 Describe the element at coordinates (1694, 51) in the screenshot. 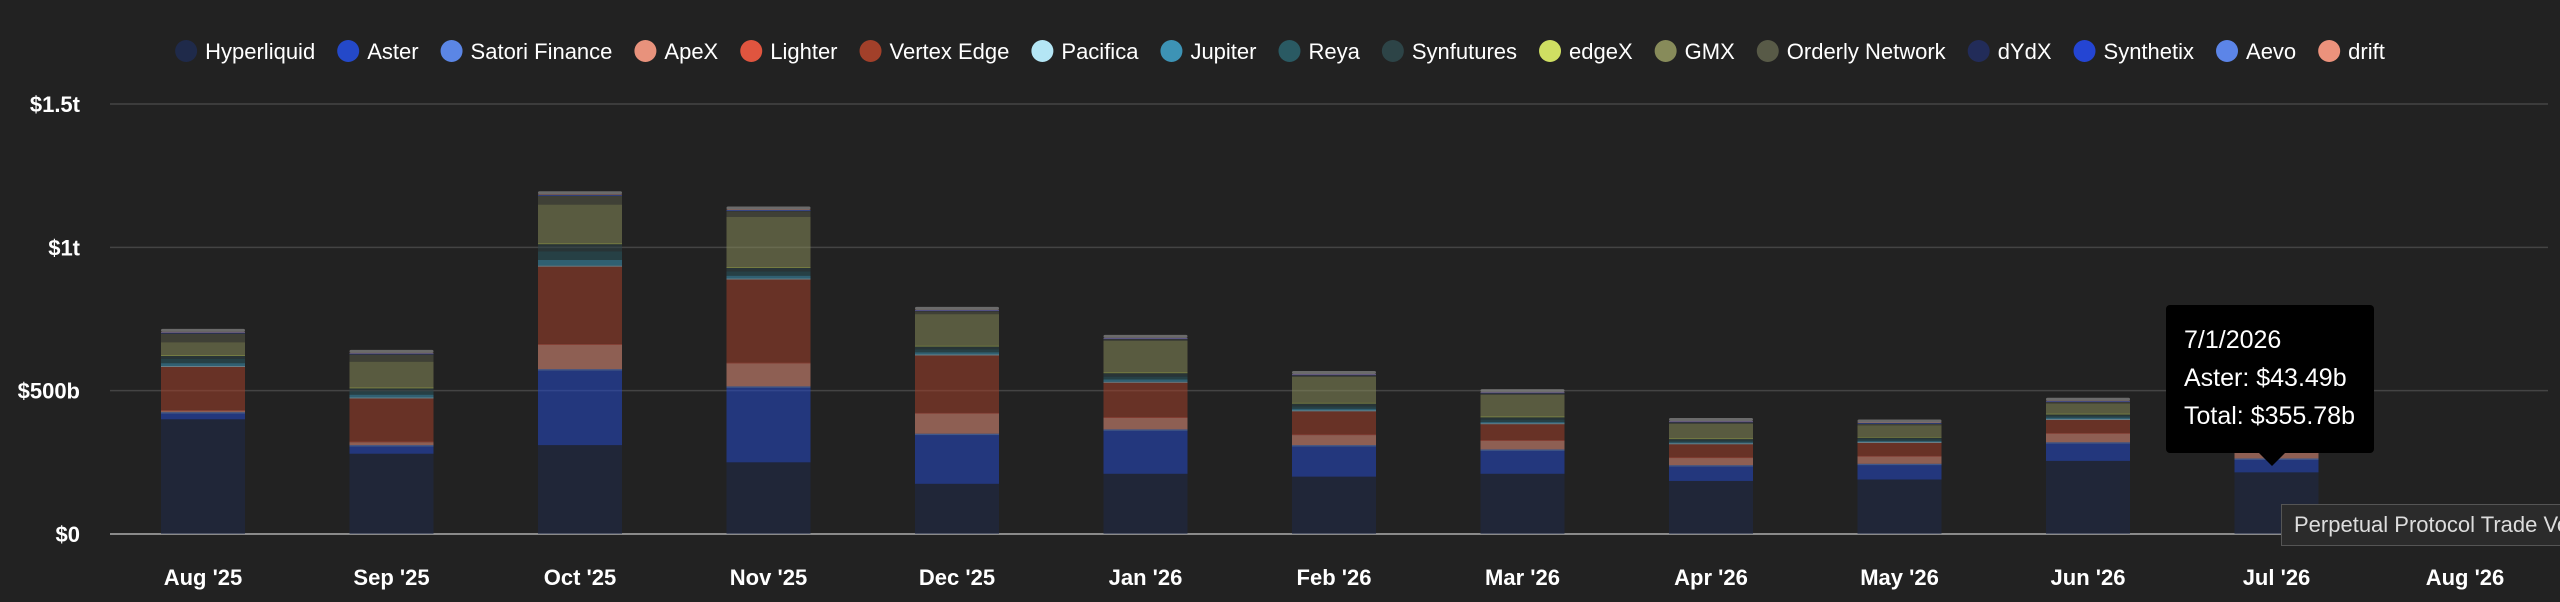

I see `legend-item: GMX` at that location.